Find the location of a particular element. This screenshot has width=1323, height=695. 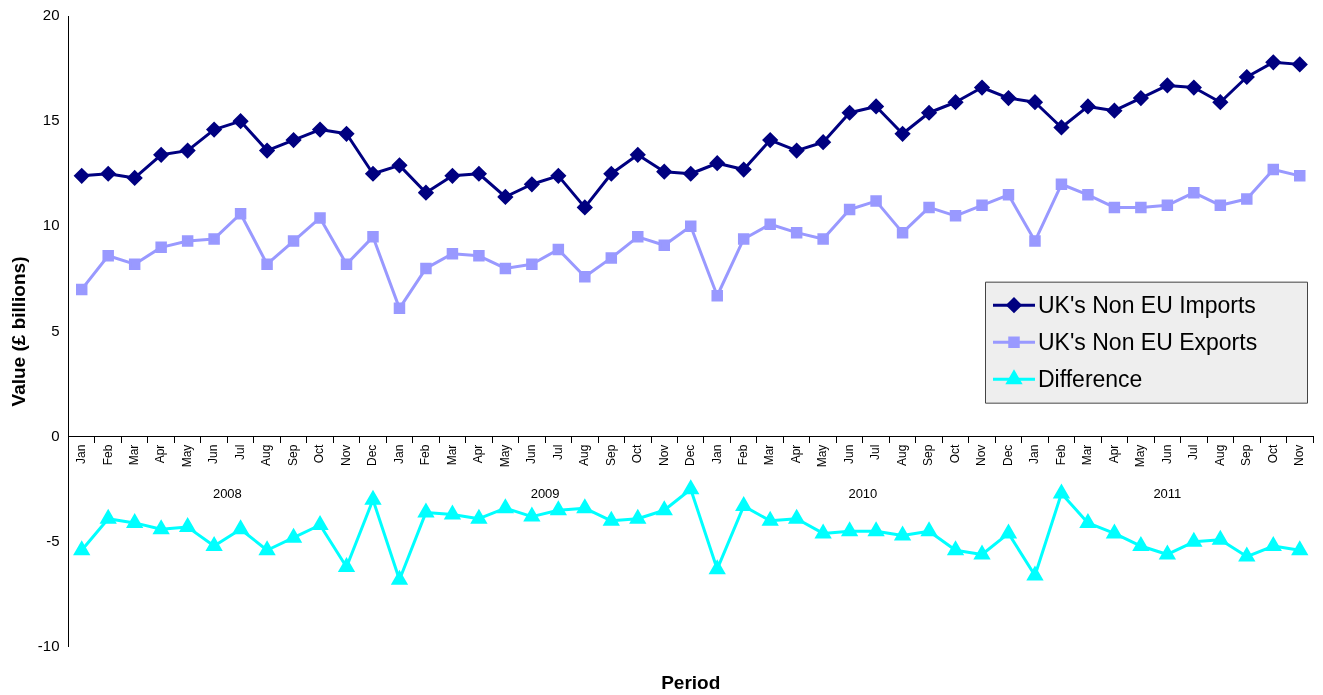

y-tick-label: 15 is located at coordinates (51, 120).